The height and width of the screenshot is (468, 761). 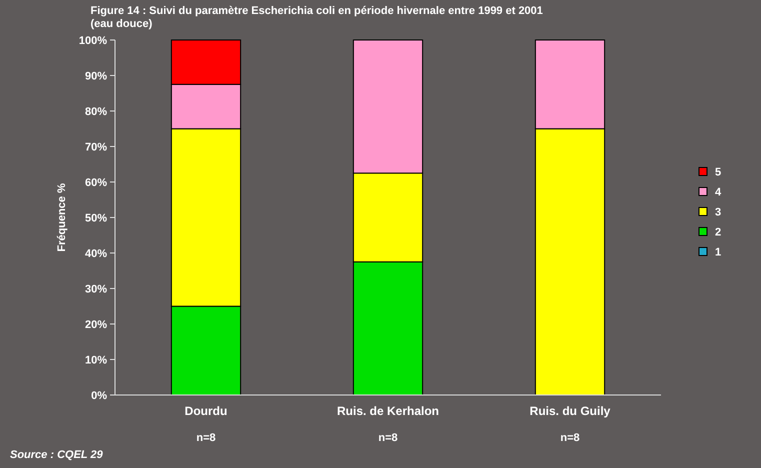 What do you see at coordinates (96, 112) in the screenshot?
I see `y-tick-label: 80%` at bounding box center [96, 112].